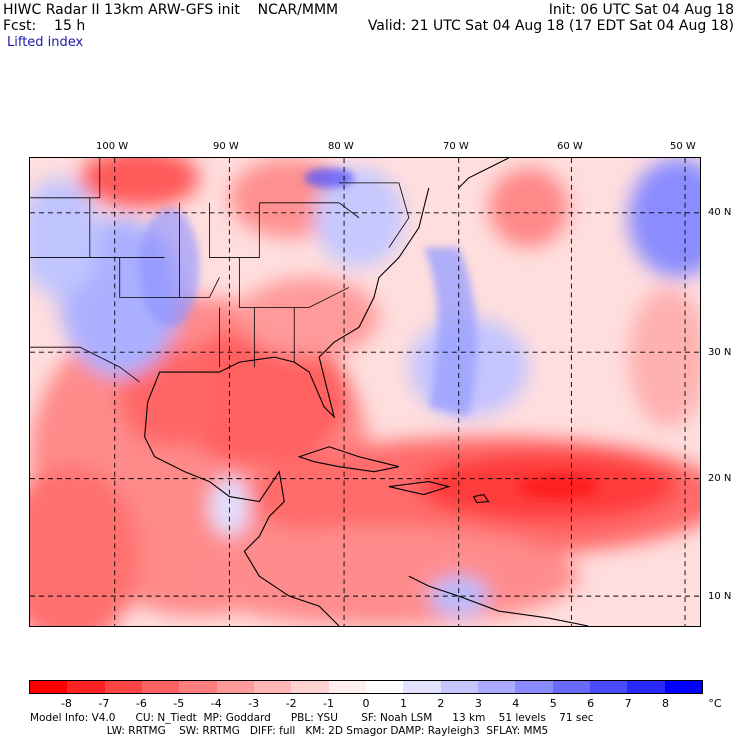  Describe the element at coordinates (216, 703) in the screenshot. I see `colorbar-tick-label: -4` at that location.